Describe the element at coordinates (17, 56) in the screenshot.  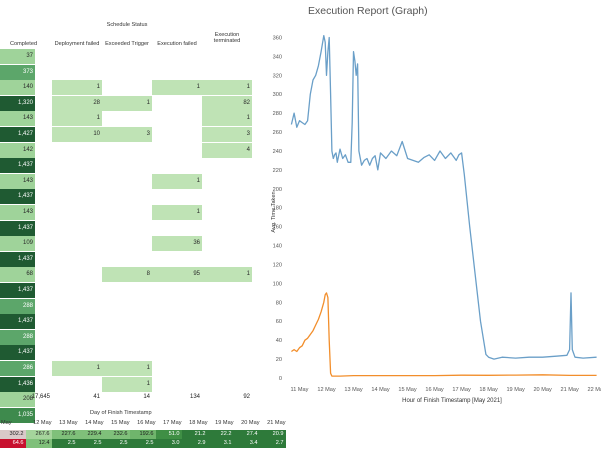
I see `completed-cell: 37` at that location.